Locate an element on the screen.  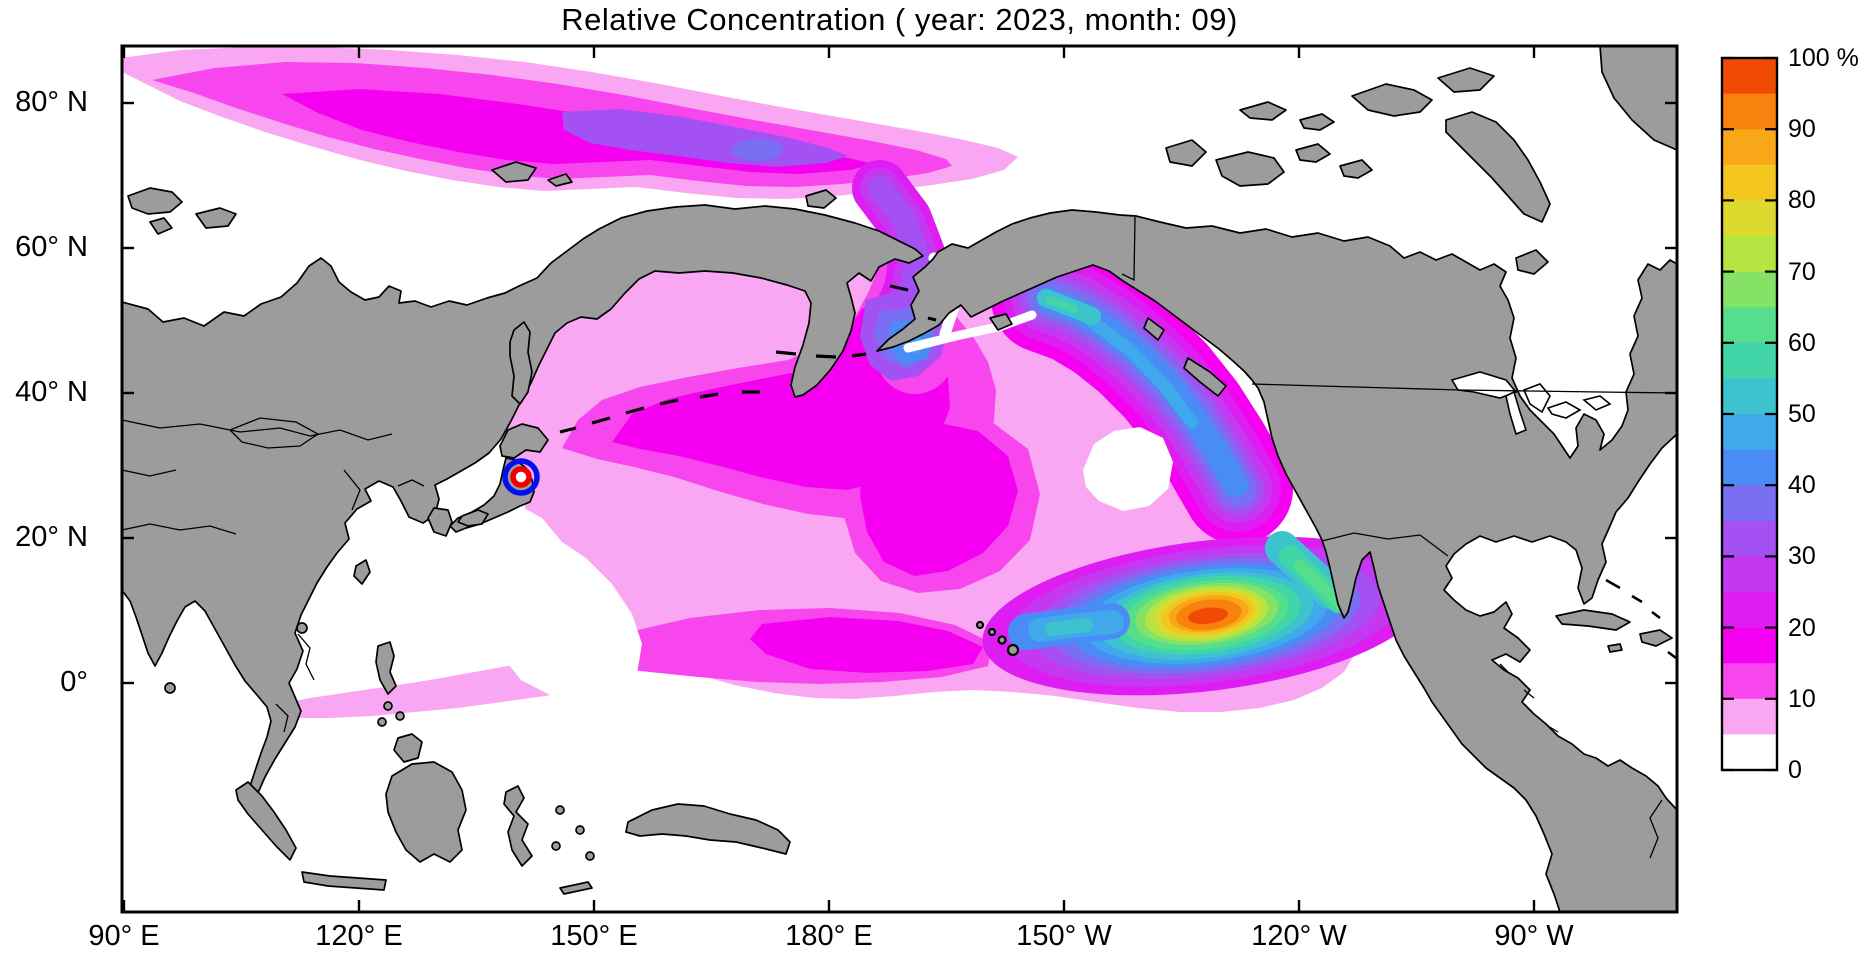
land-shikoku is located at coordinates (473, 518).